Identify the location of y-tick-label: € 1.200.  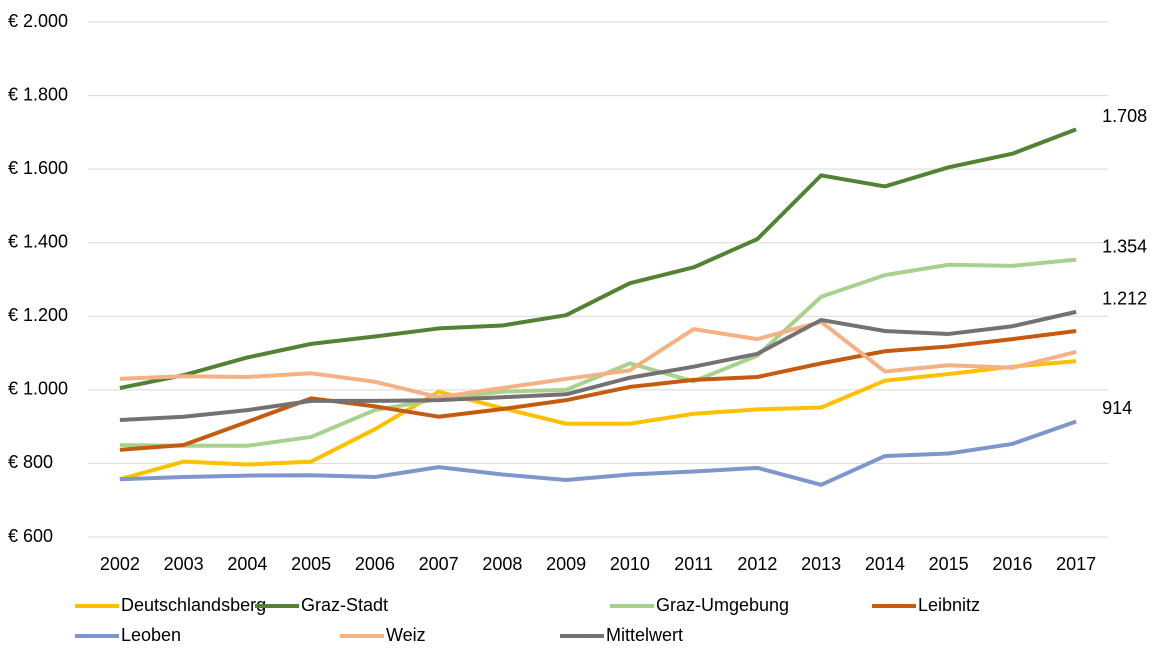
(38, 315).